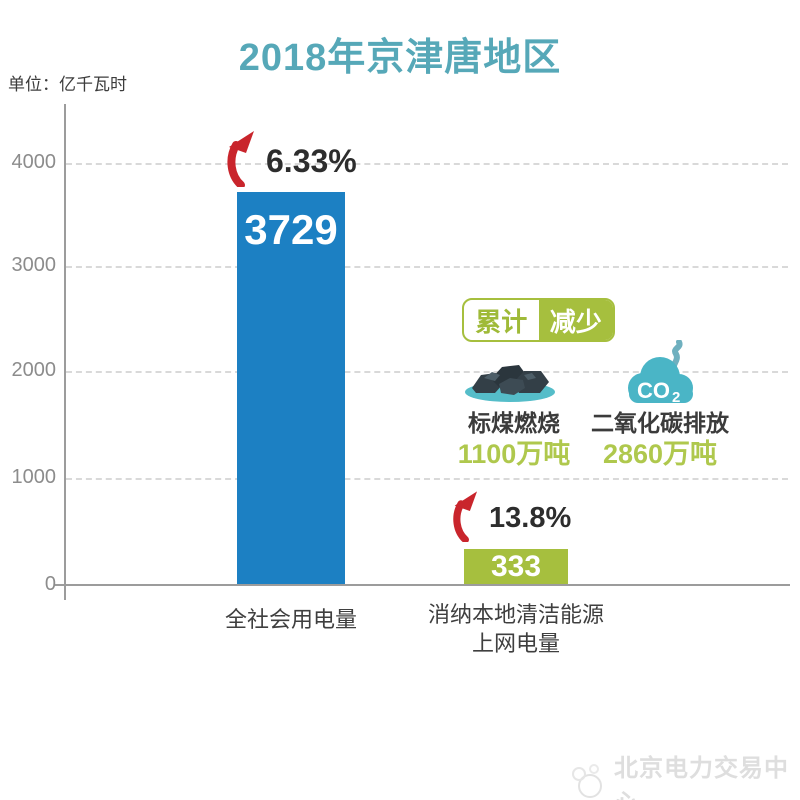 This screenshot has width=800, height=800. Describe the element at coordinates (311, 161) in the screenshot. I see `growth-rate-total: 6.33%` at that location.